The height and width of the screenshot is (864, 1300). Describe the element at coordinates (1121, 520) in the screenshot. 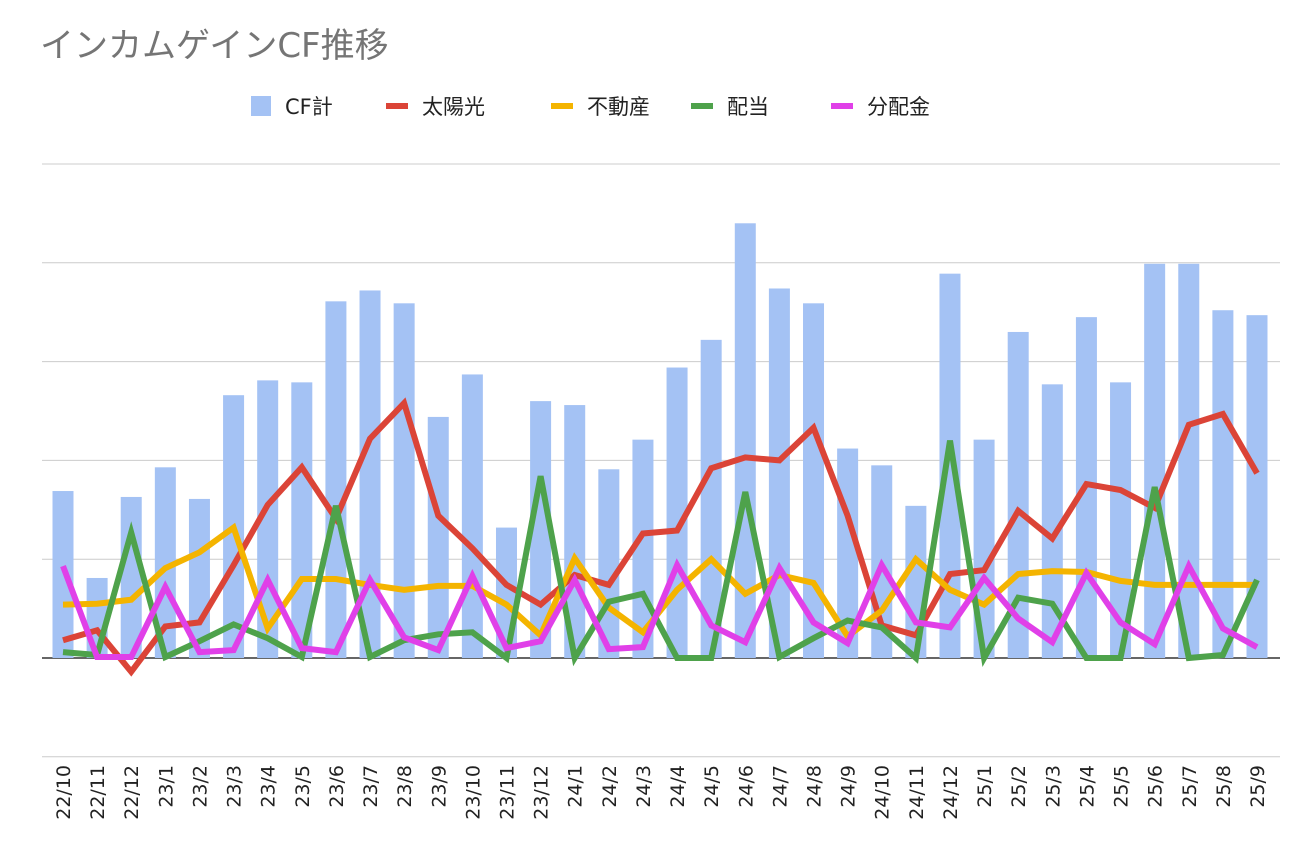

I see `bar-25/5` at that location.